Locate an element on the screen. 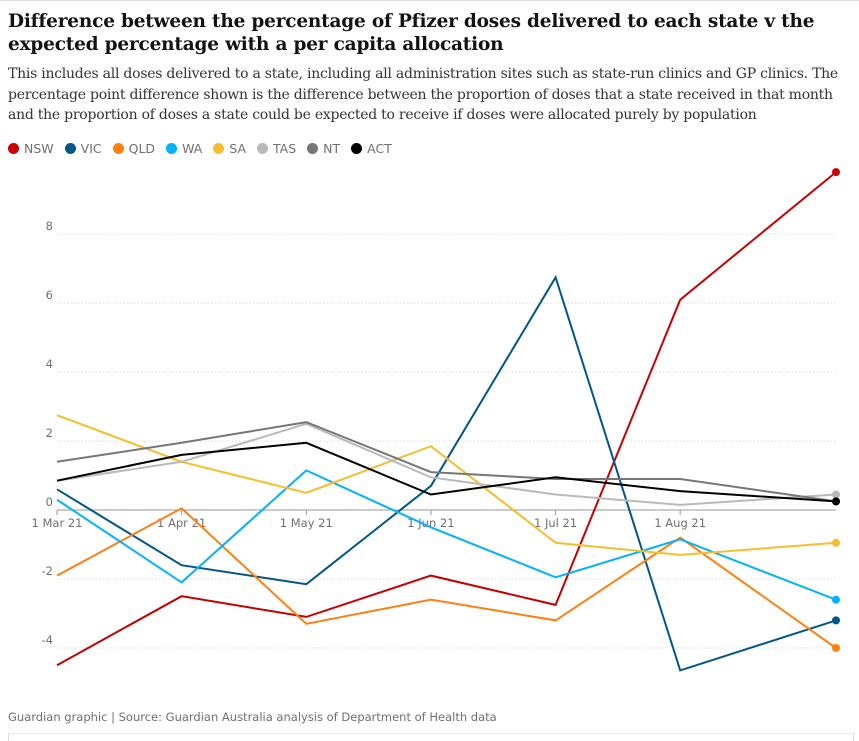 The width and height of the screenshot is (859, 741). legend-label: QLD is located at coordinates (142, 148).